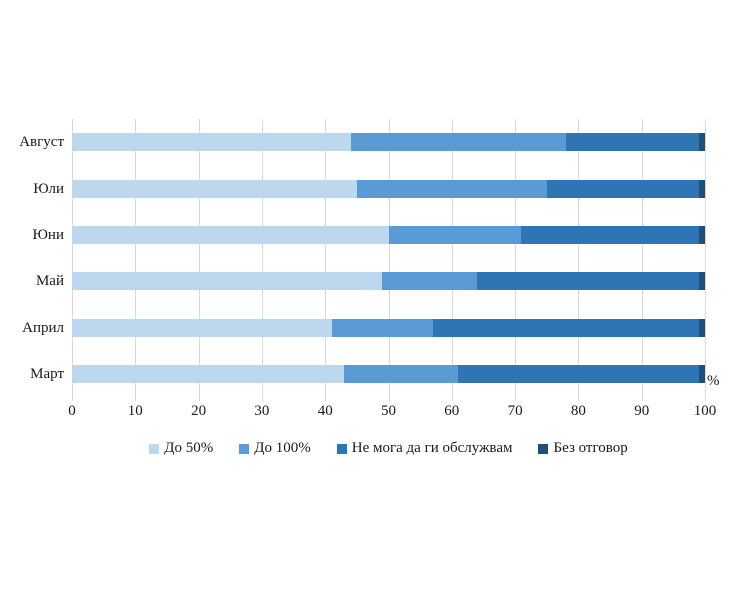  I want to click on month-label: Март, so click(47, 373).